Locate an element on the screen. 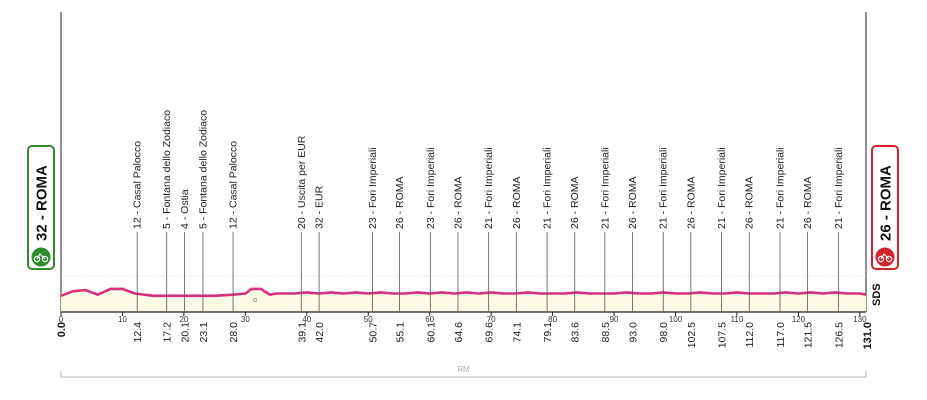 This screenshot has width=927, height=400. waypoint-km: 117.0 is located at coordinates (781, 335).